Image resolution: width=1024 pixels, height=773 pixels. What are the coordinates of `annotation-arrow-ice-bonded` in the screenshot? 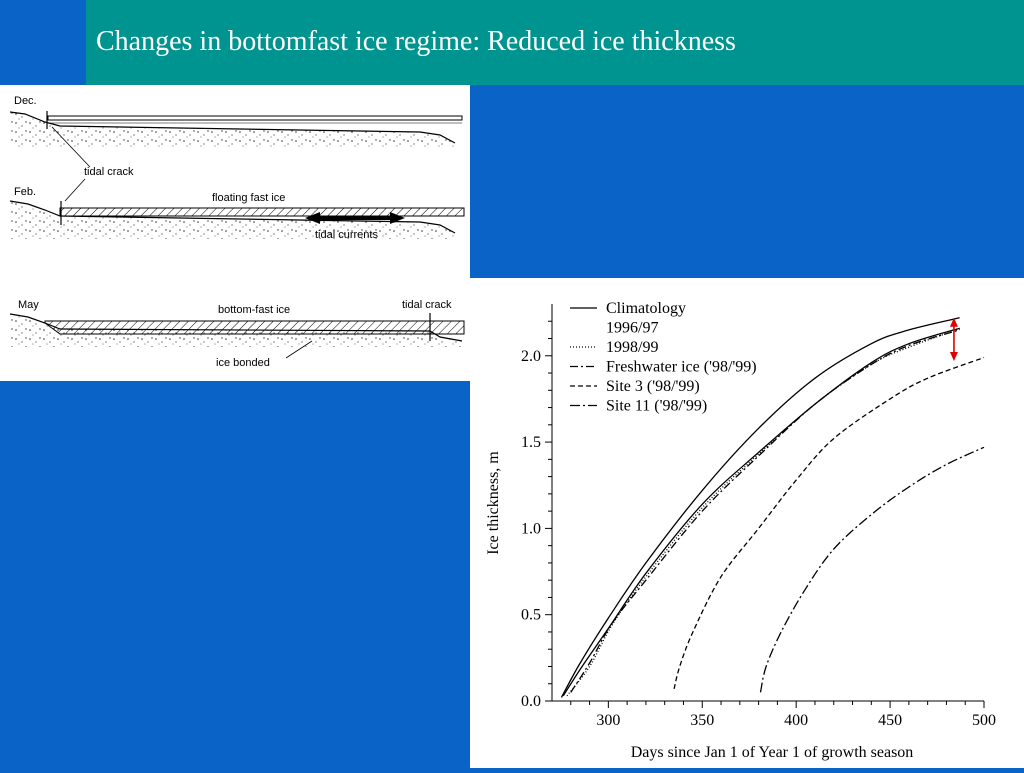 It's located at (299, 349).